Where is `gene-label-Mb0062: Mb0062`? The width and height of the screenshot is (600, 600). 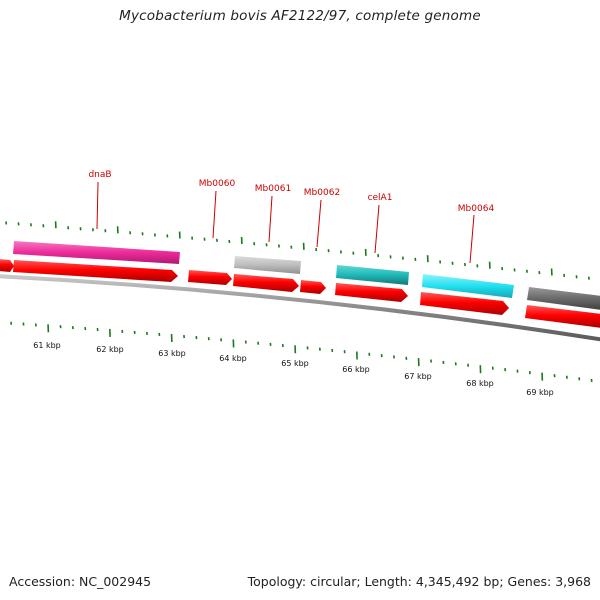
gene-label-Mb0062: Mb0062 is located at coordinates (322, 193).